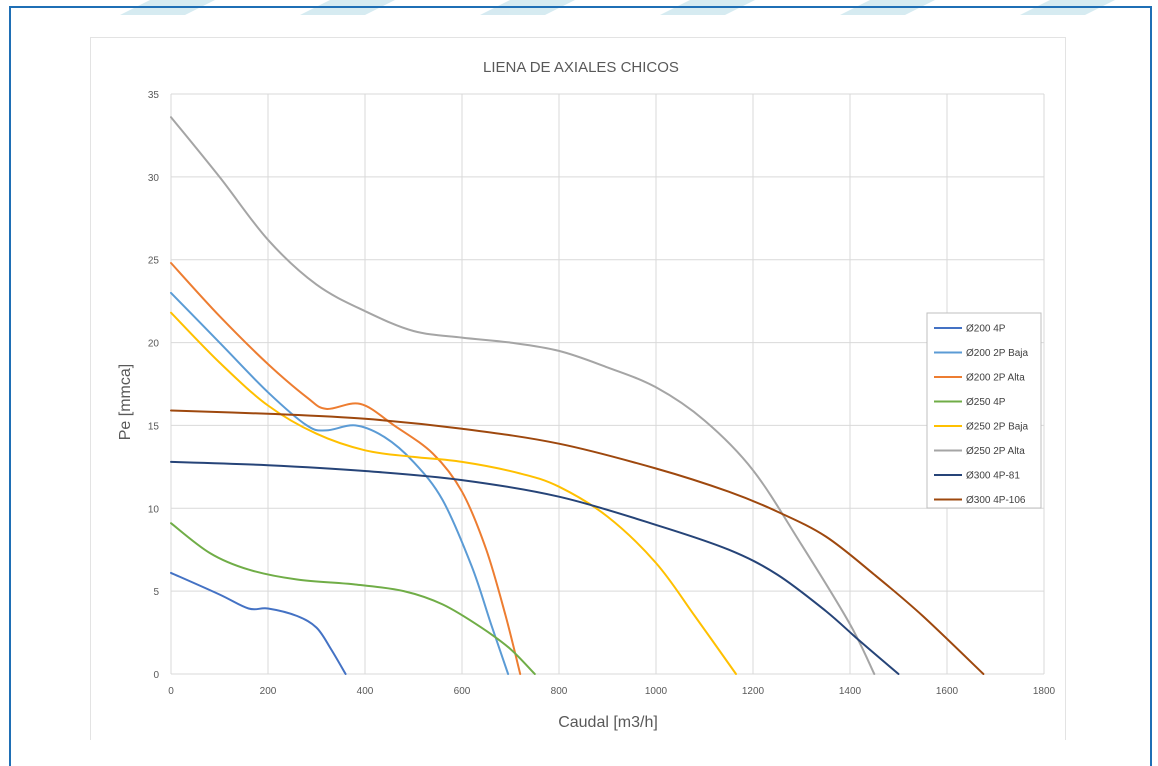  I want to click on legend-label: Ø200 2P Baja, so click(997, 353).